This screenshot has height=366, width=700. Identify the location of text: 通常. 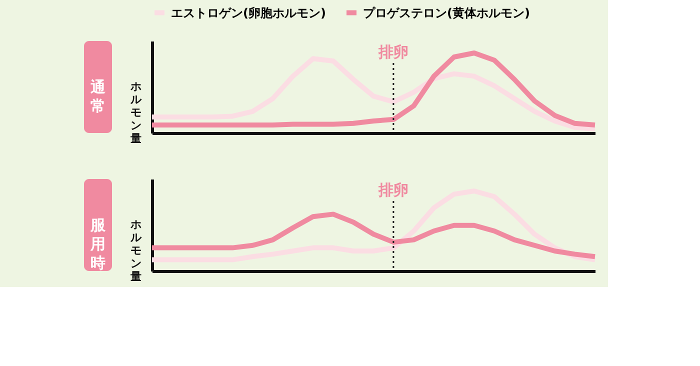
(98, 96).